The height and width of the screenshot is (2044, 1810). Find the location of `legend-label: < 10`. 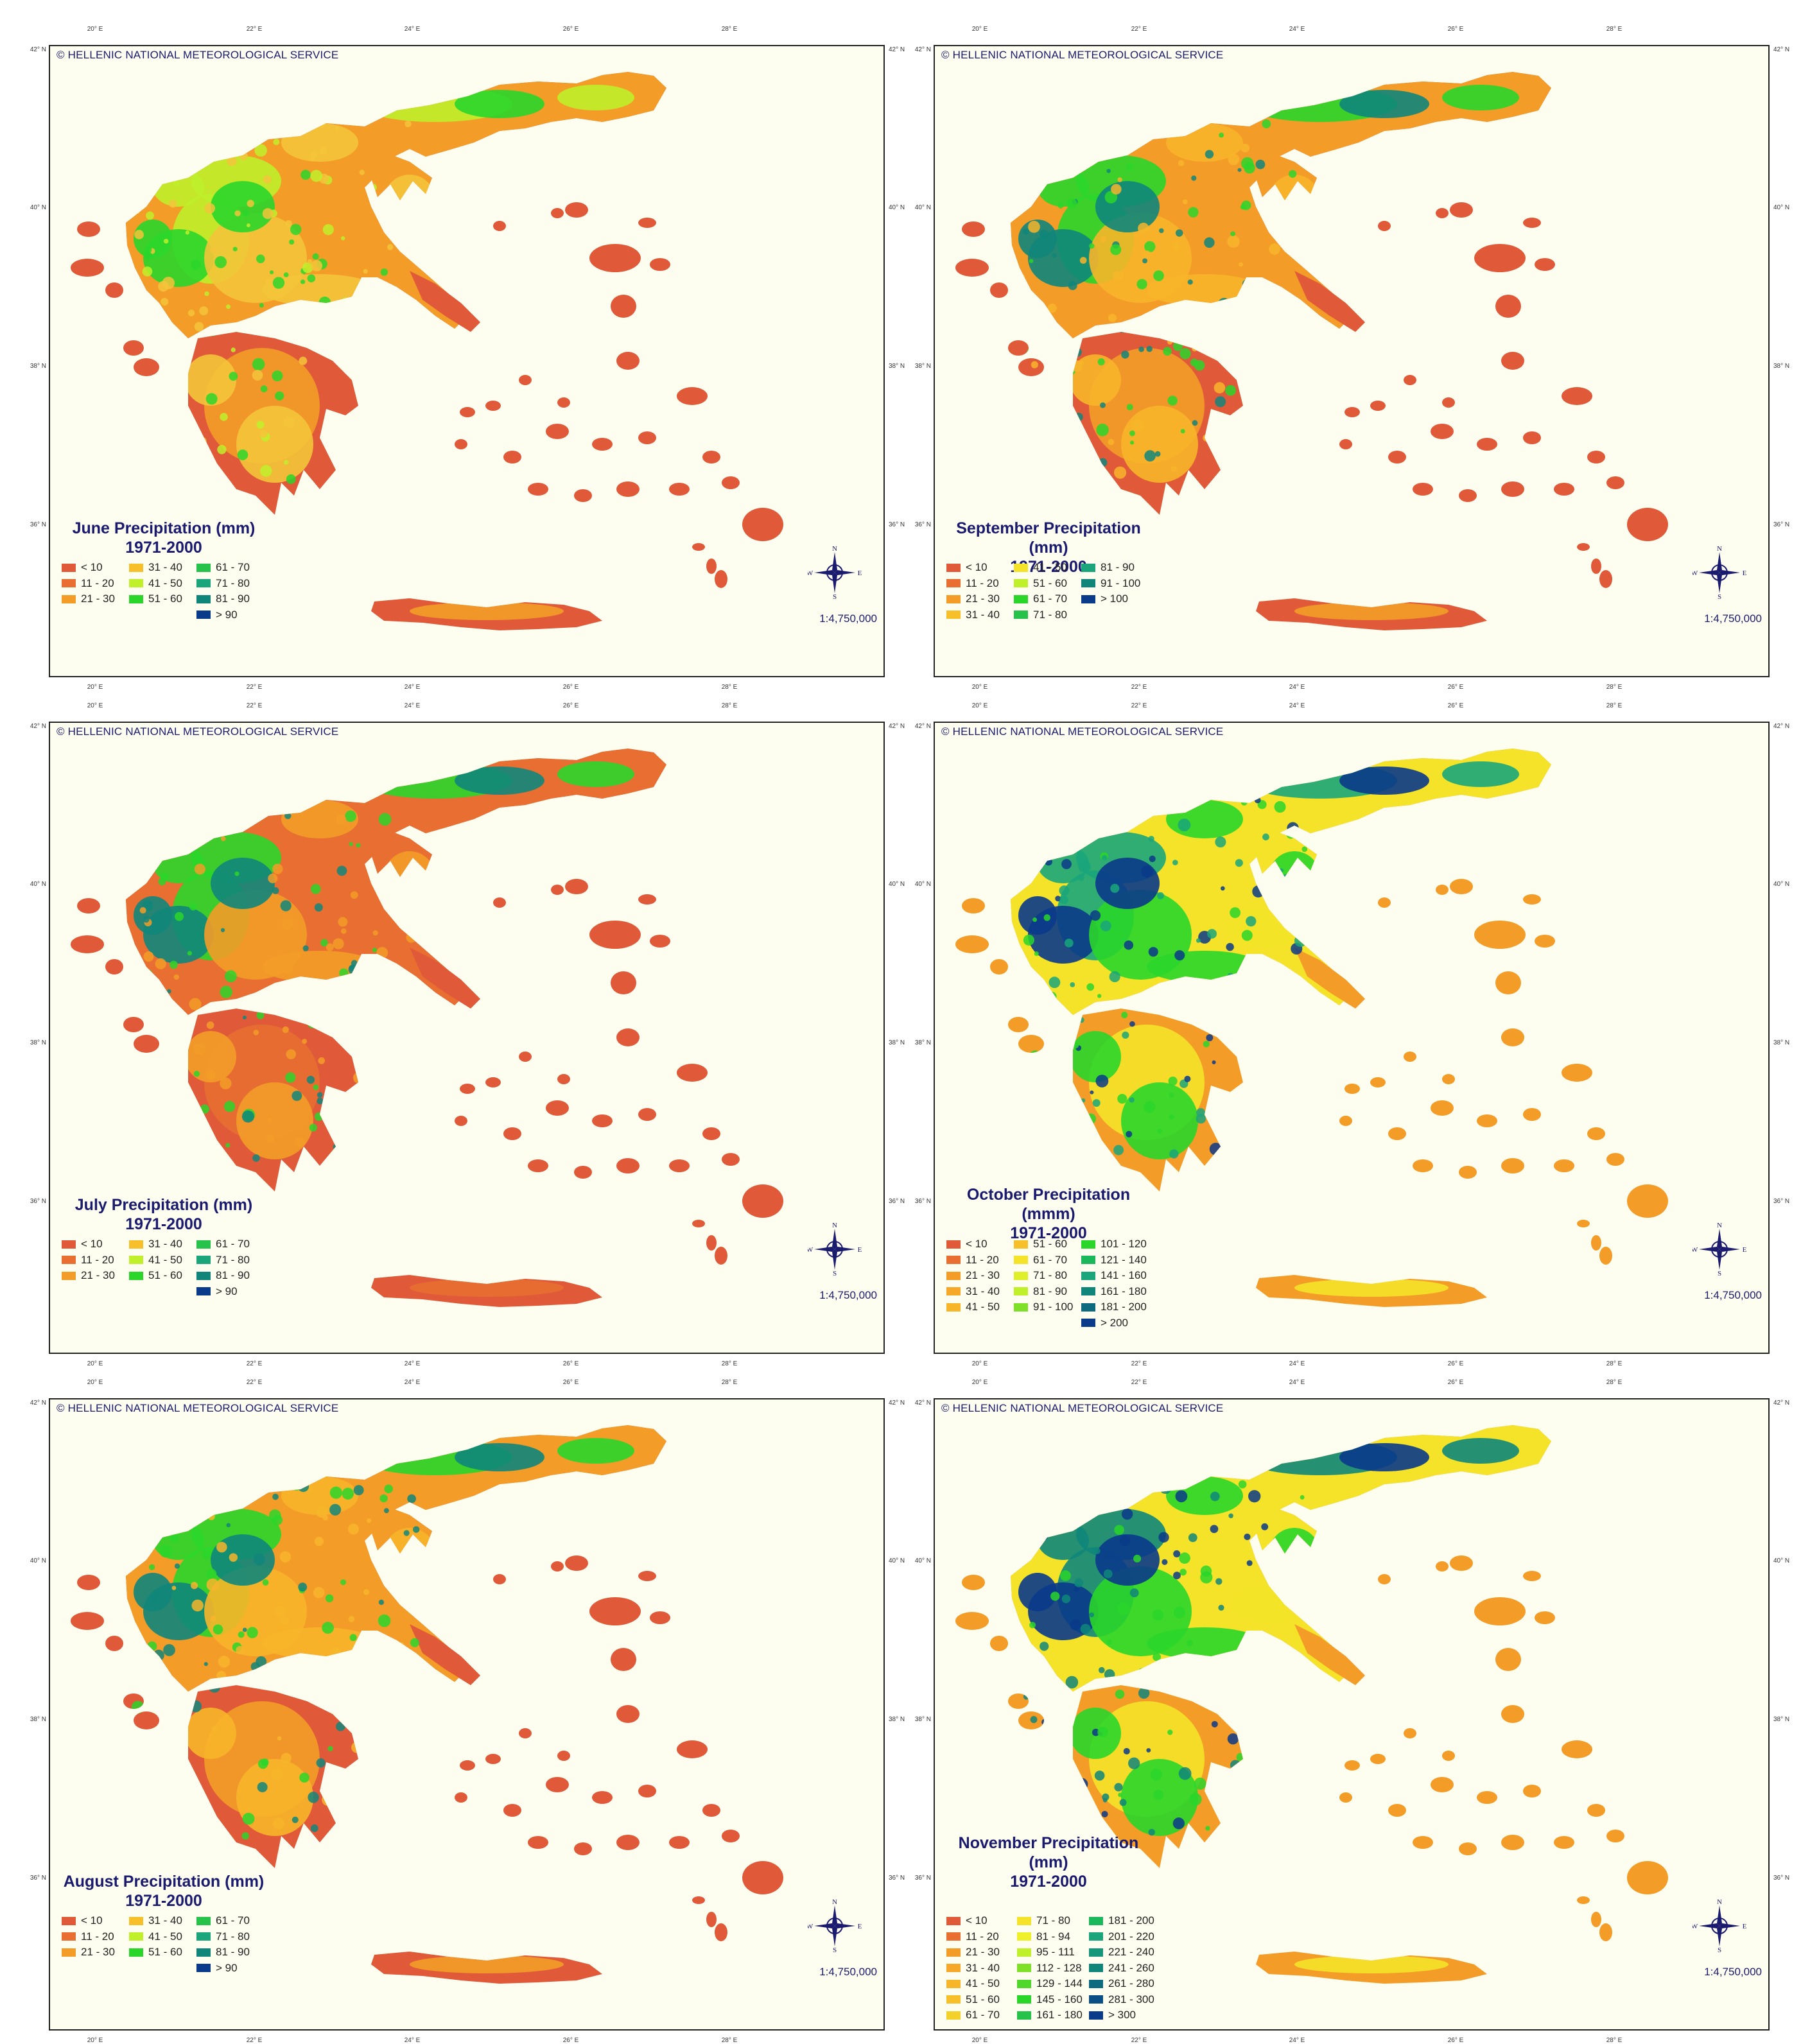

legend-label: < 10 is located at coordinates (977, 1920).